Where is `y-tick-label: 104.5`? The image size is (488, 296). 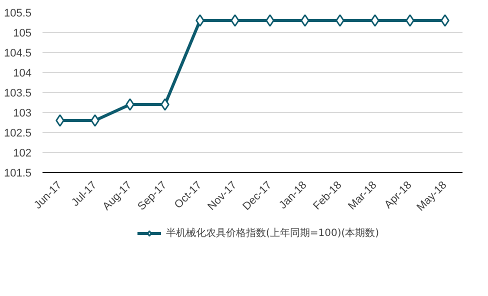
y-tick-label: 104.5 is located at coordinates (18, 54).